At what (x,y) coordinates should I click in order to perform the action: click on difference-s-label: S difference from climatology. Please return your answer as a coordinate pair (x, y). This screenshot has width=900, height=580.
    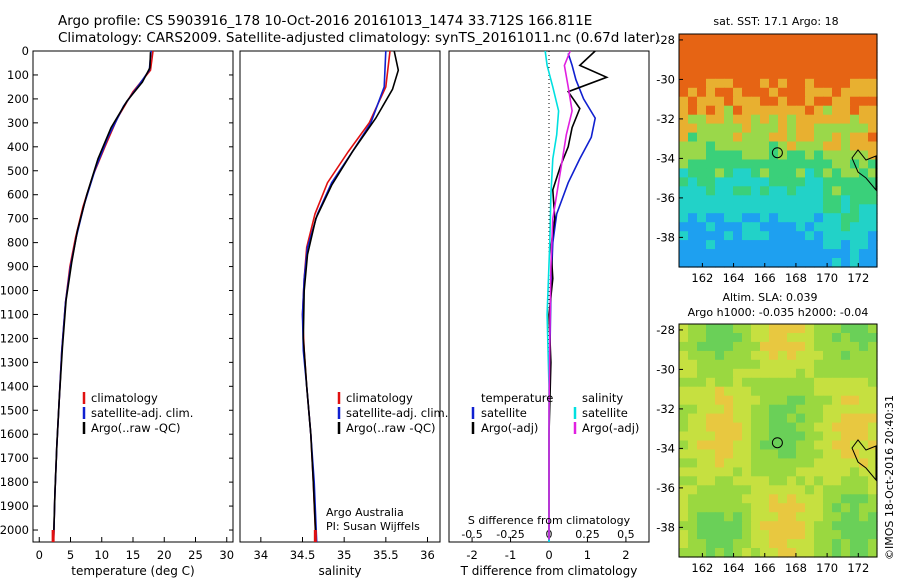
    Looking at the image, I should click on (549, 520).